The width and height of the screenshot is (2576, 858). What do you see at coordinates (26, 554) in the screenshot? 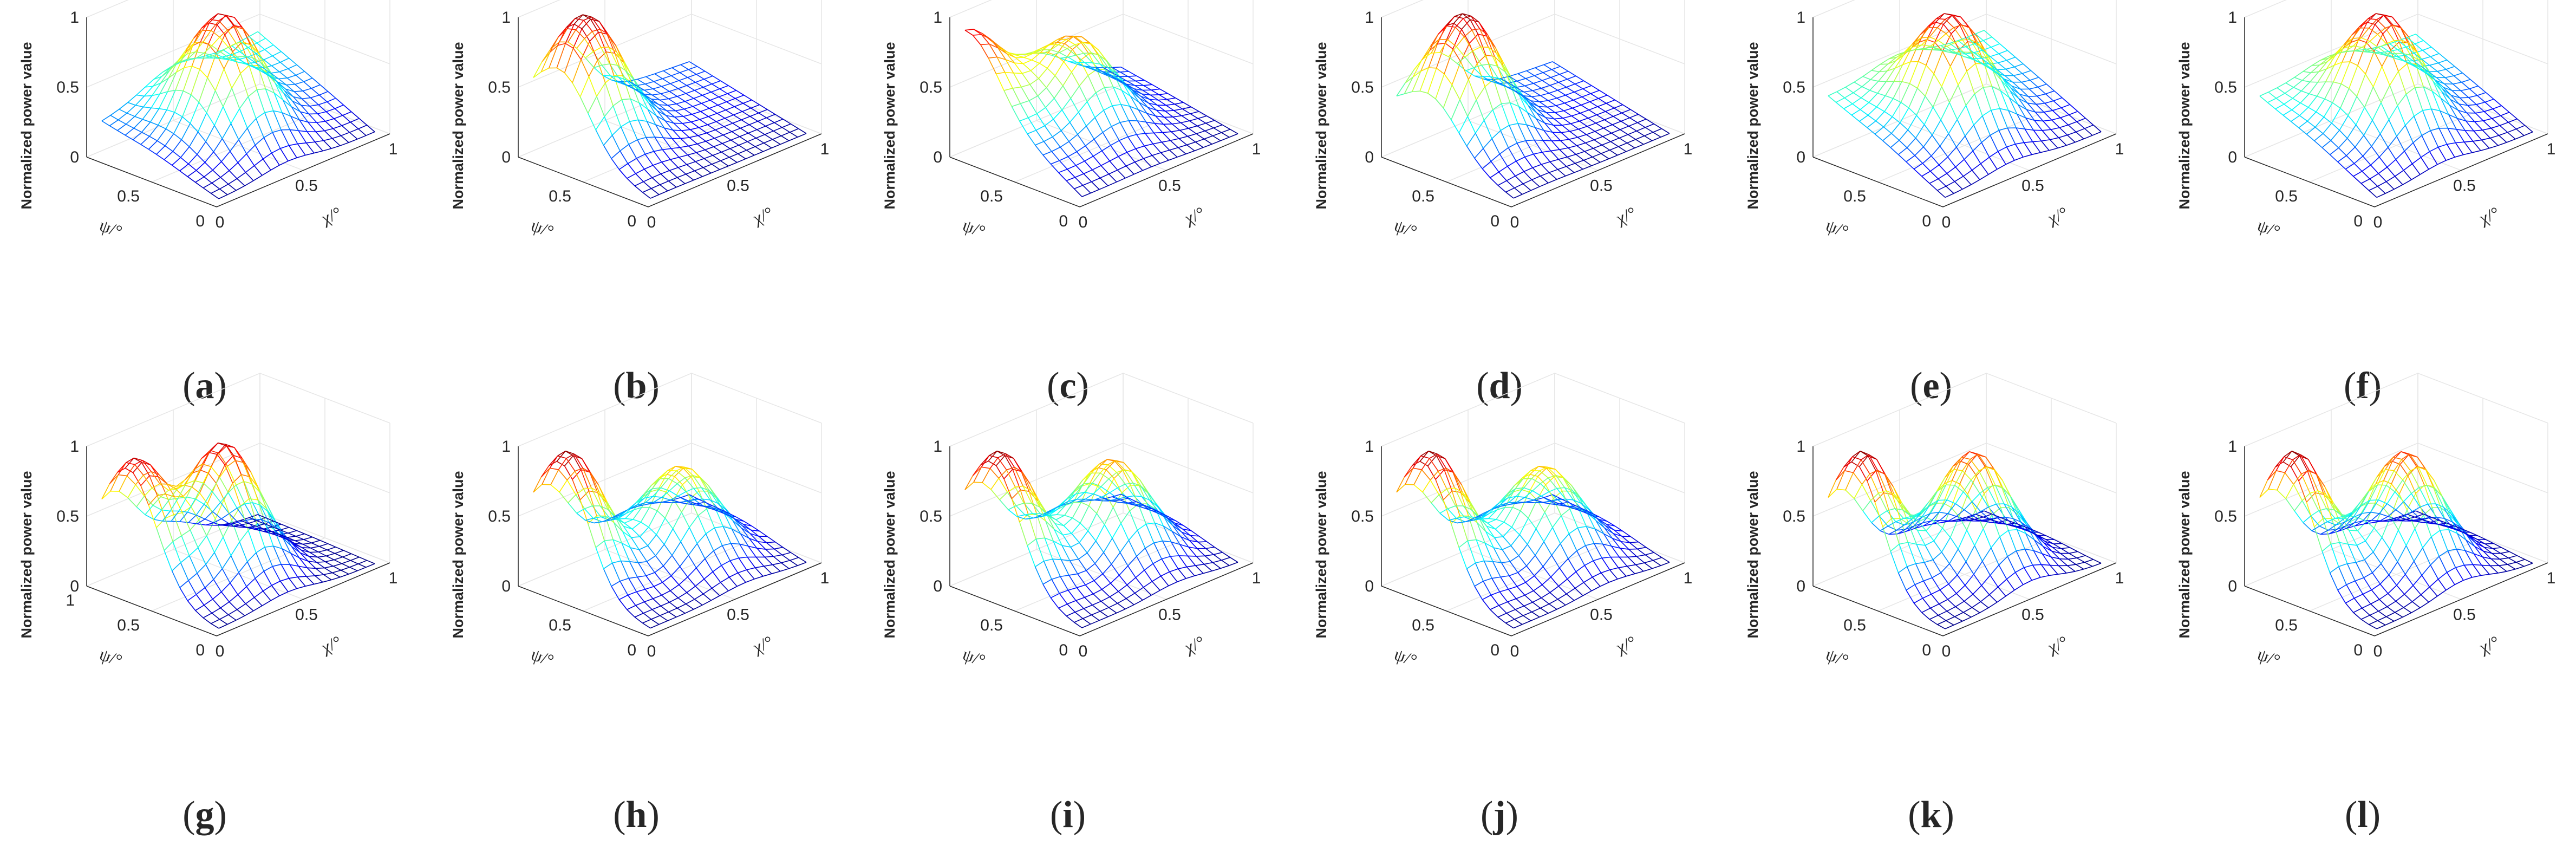
I see `z-axis-label: Normalized power value` at bounding box center [26, 554].